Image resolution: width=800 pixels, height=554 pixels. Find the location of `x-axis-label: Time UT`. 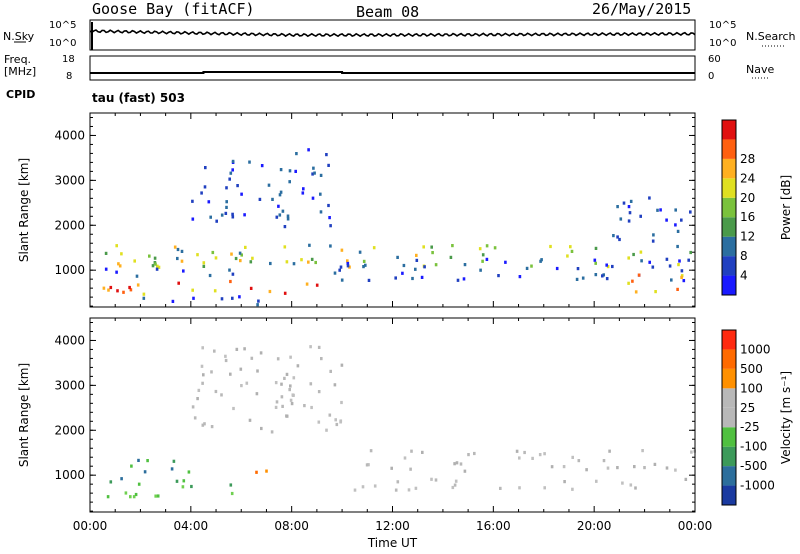

x-axis-label: Time UT is located at coordinates (392, 543).